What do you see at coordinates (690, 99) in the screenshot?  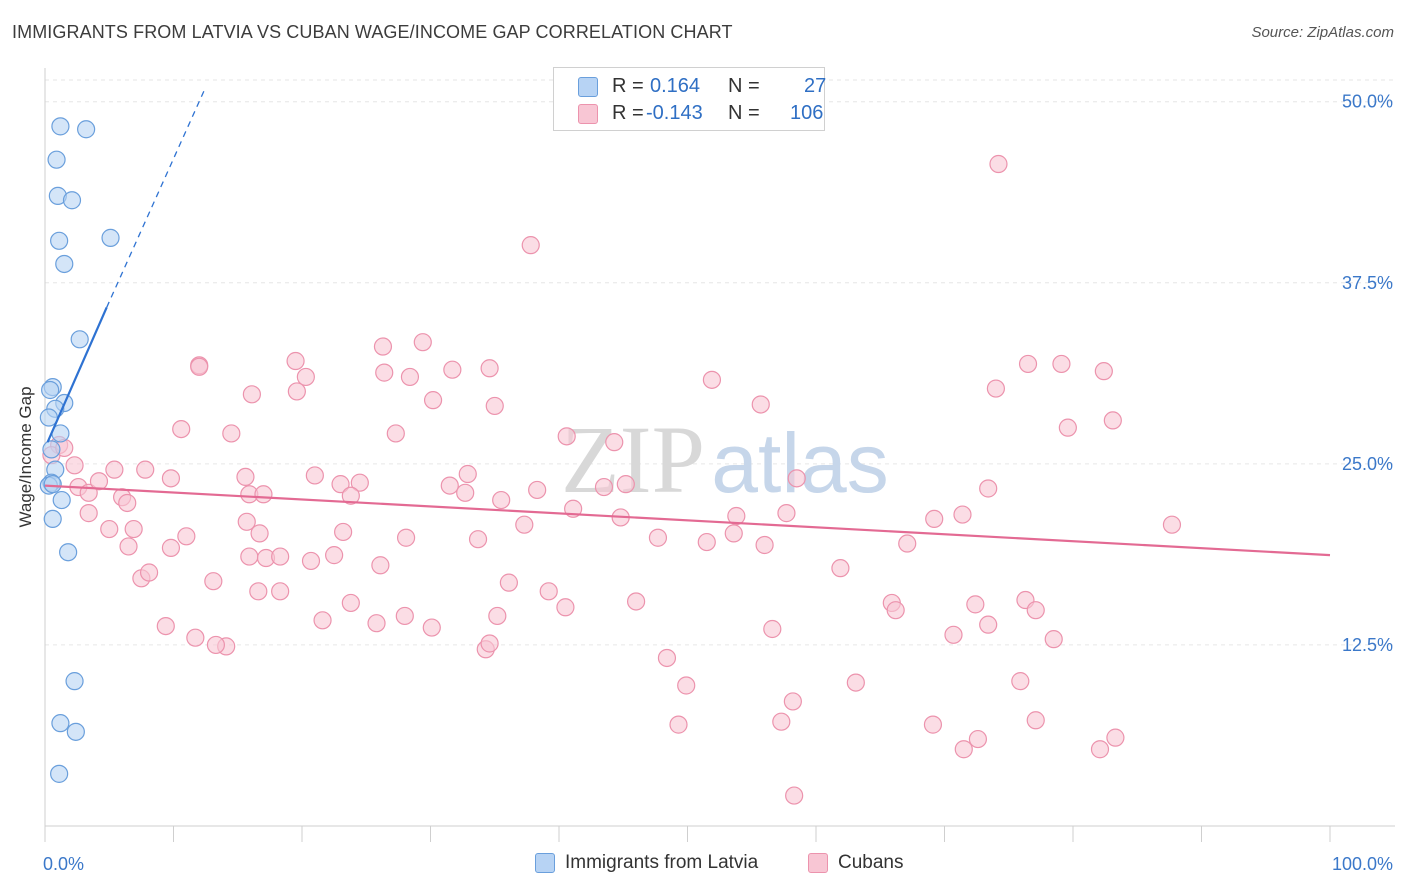 I see `correlation-legend: R = 0.164 N = 27 R = -0.143 N = 106` at bounding box center [690, 99].